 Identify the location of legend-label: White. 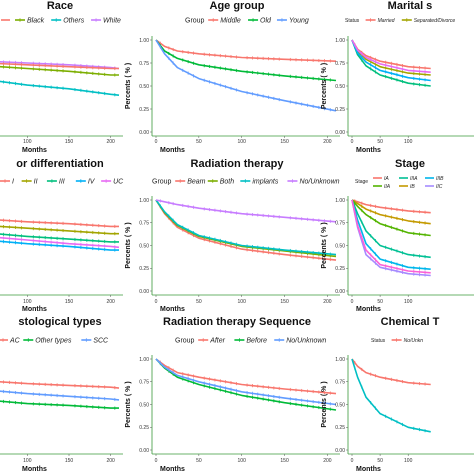
(112, 20).